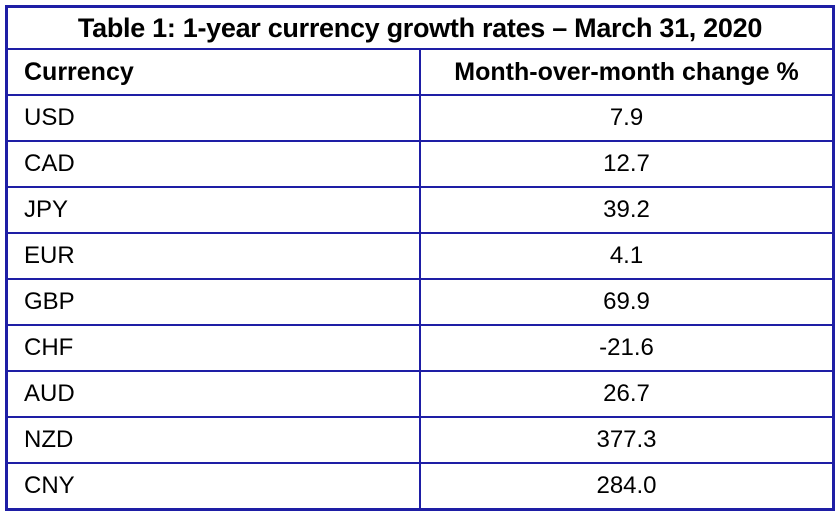 The height and width of the screenshot is (511, 840). What do you see at coordinates (627, 210) in the screenshot?
I see `value-cell: 39.2` at bounding box center [627, 210].